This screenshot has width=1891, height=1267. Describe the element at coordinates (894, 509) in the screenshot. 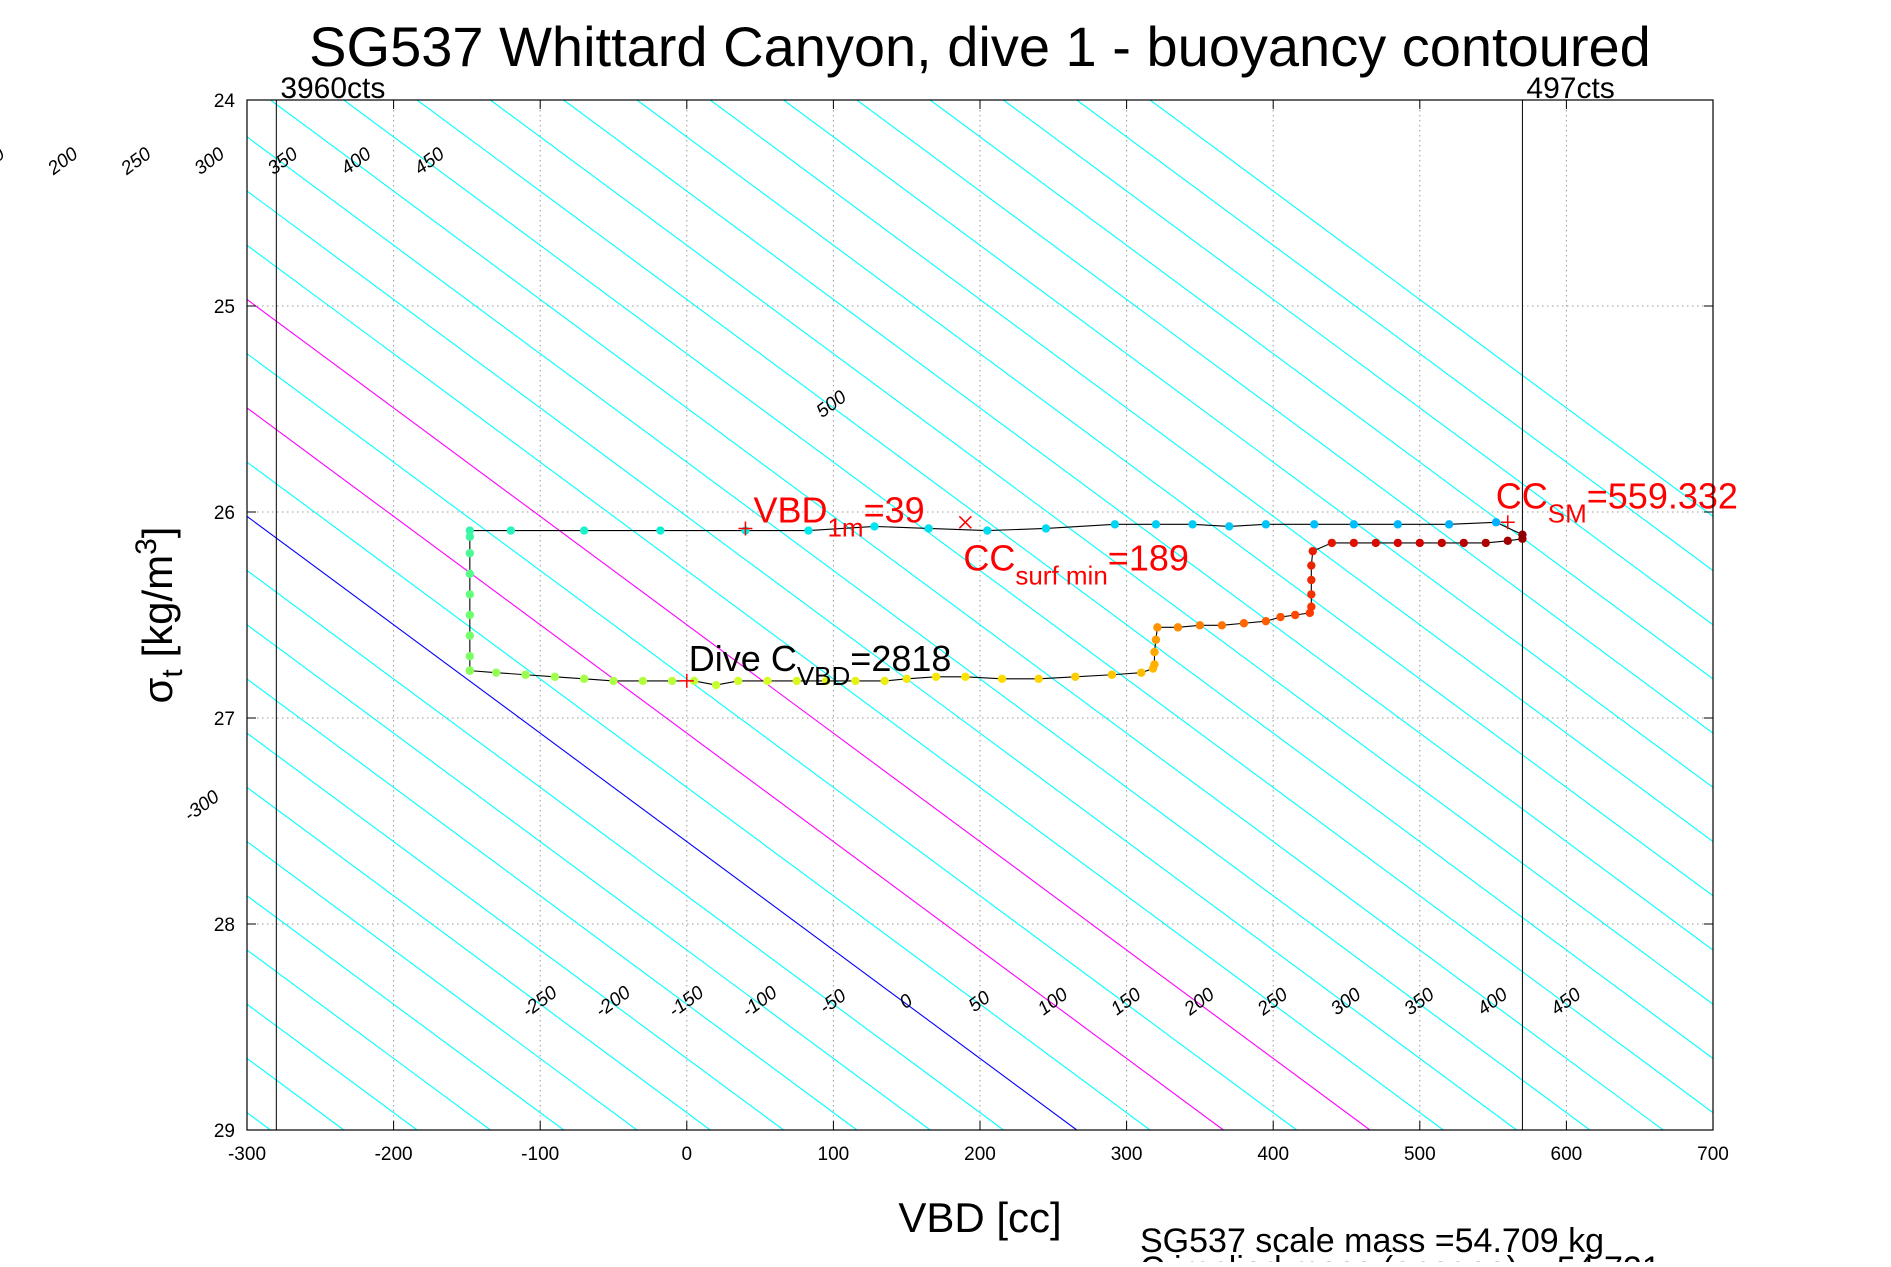

I see `annotation-label-value: =39` at that location.